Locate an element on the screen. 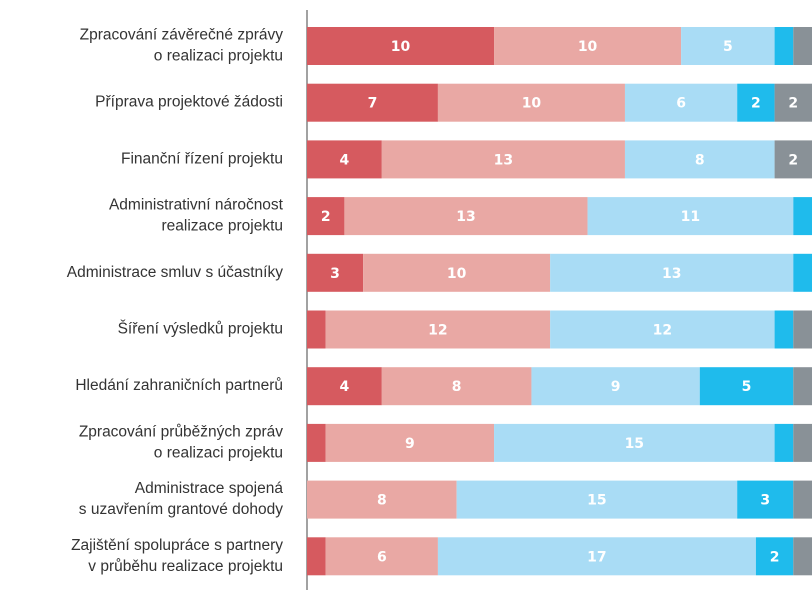 The width and height of the screenshot is (812, 590). category-line: Šíření výsledků projektu is located at coordinates (200, 329).